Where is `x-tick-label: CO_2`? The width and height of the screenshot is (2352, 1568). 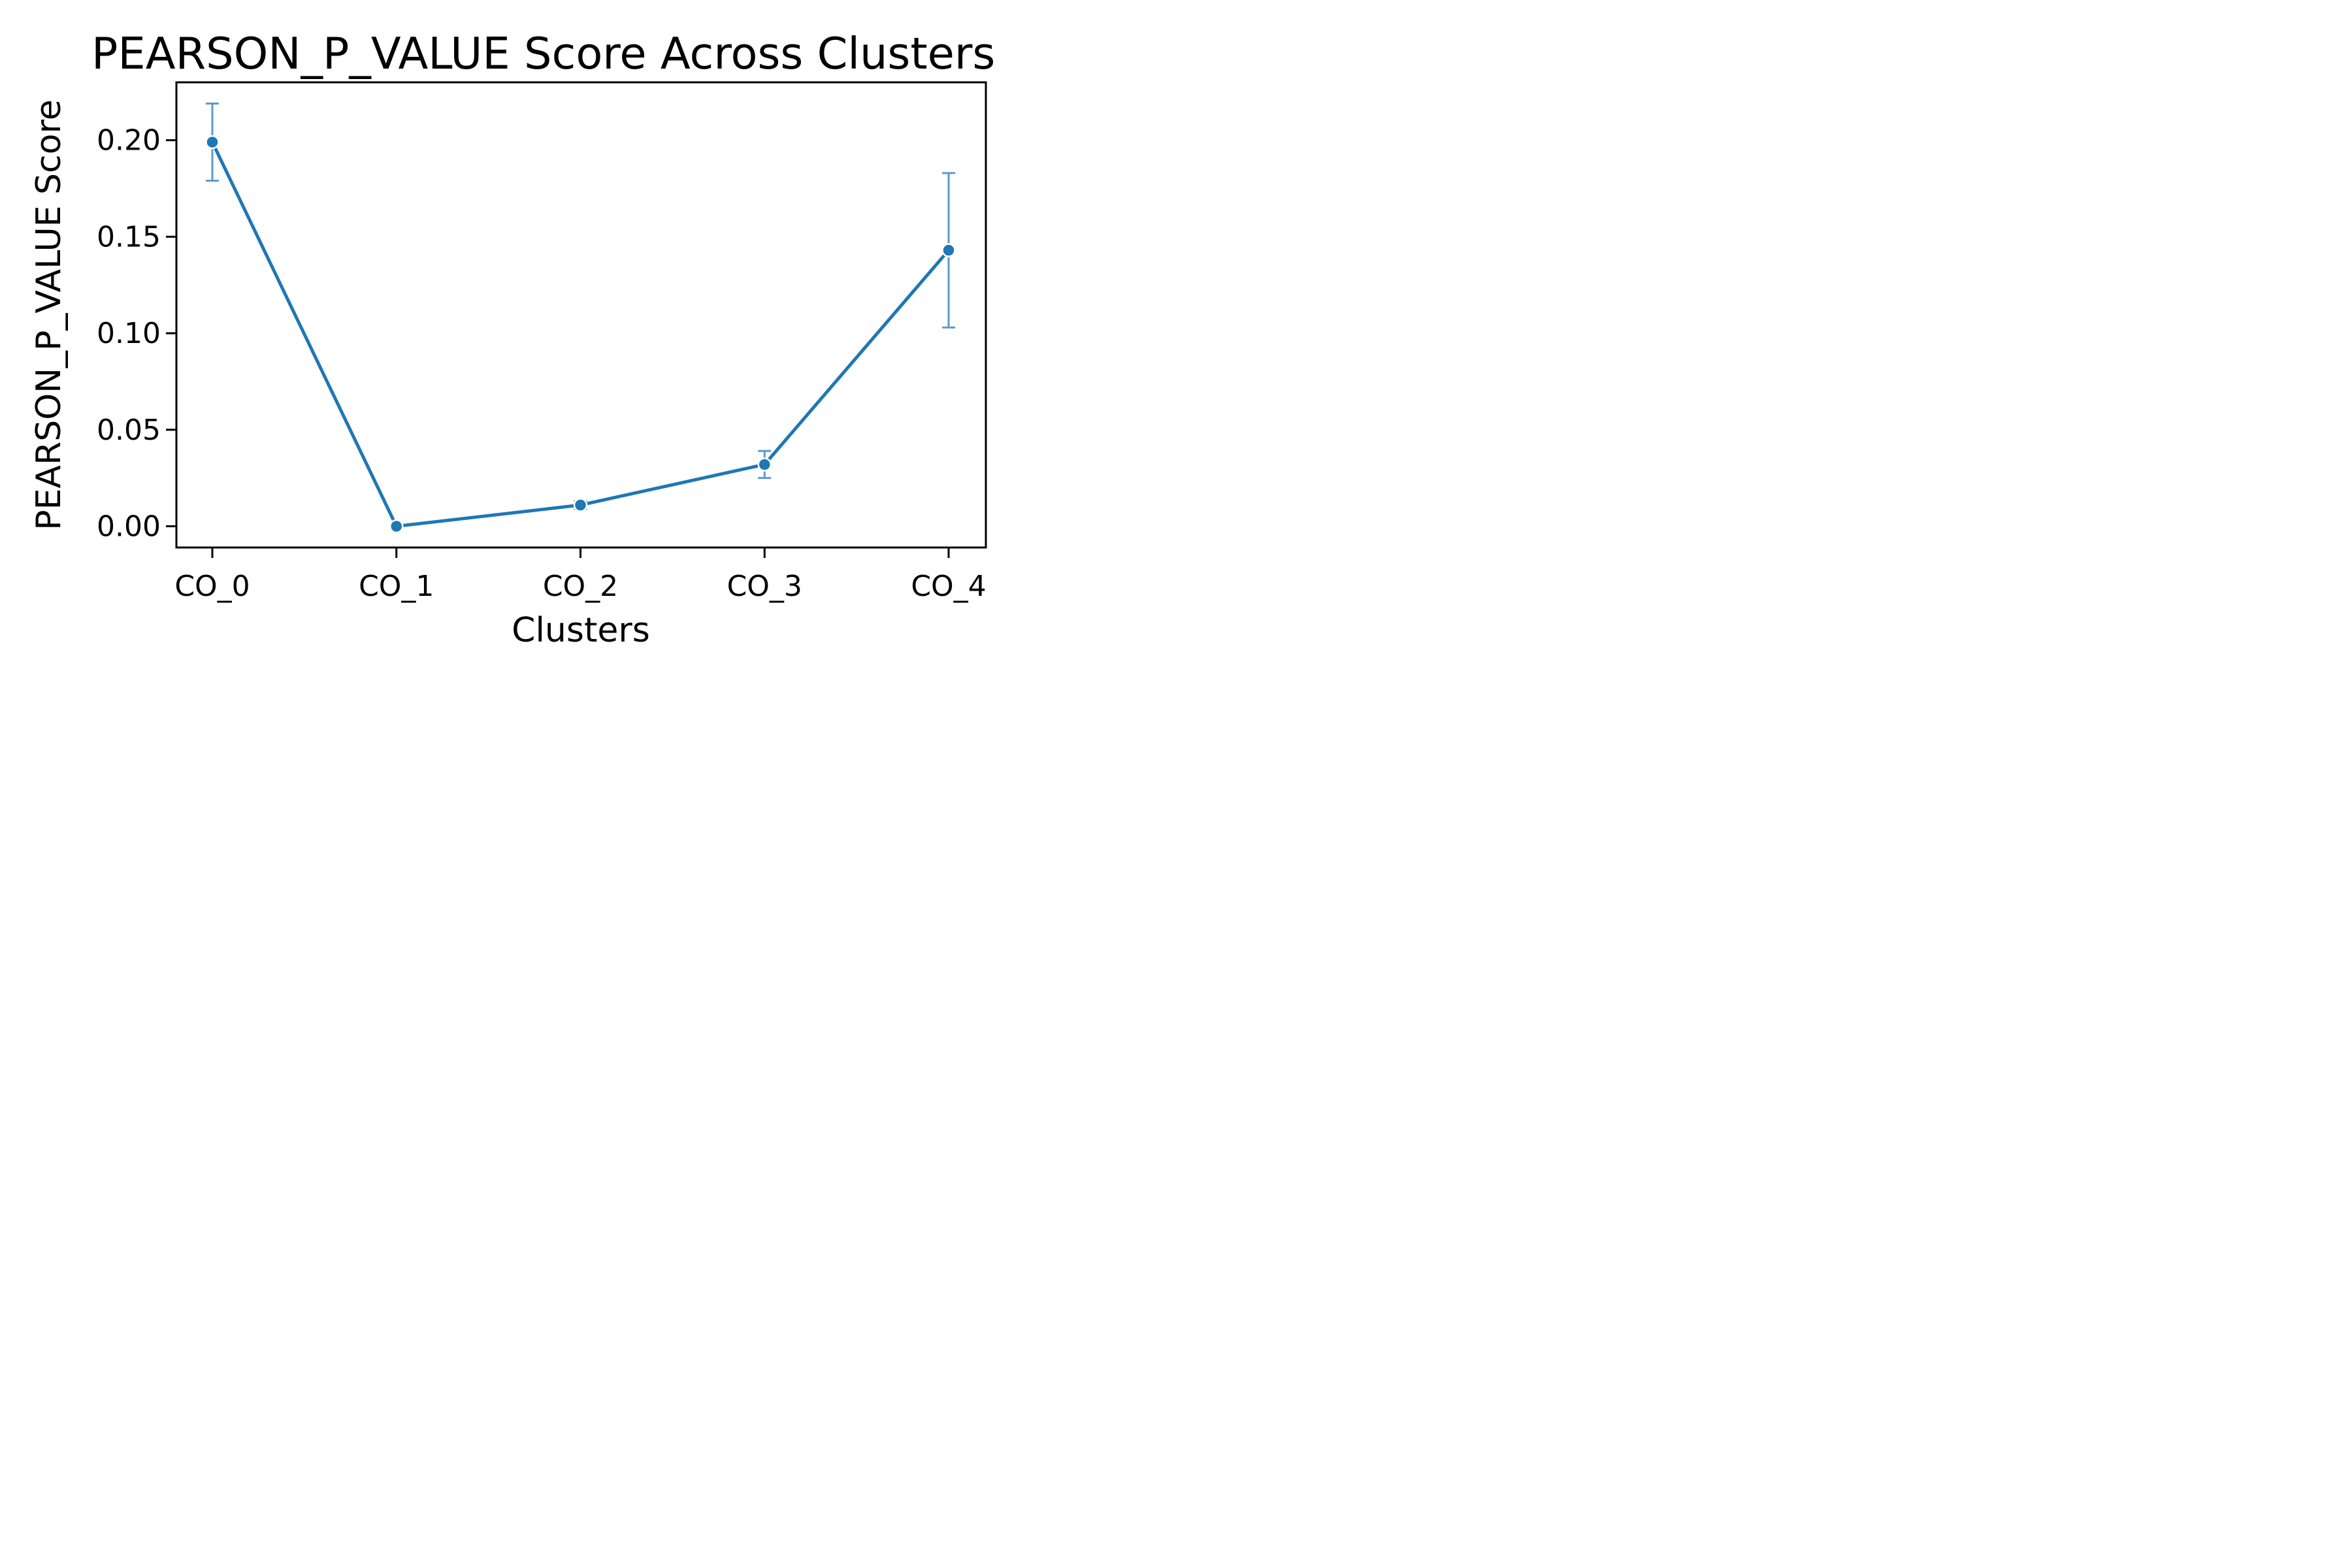
x-tick-label: CO_2 is located at coordinates (580, 586).